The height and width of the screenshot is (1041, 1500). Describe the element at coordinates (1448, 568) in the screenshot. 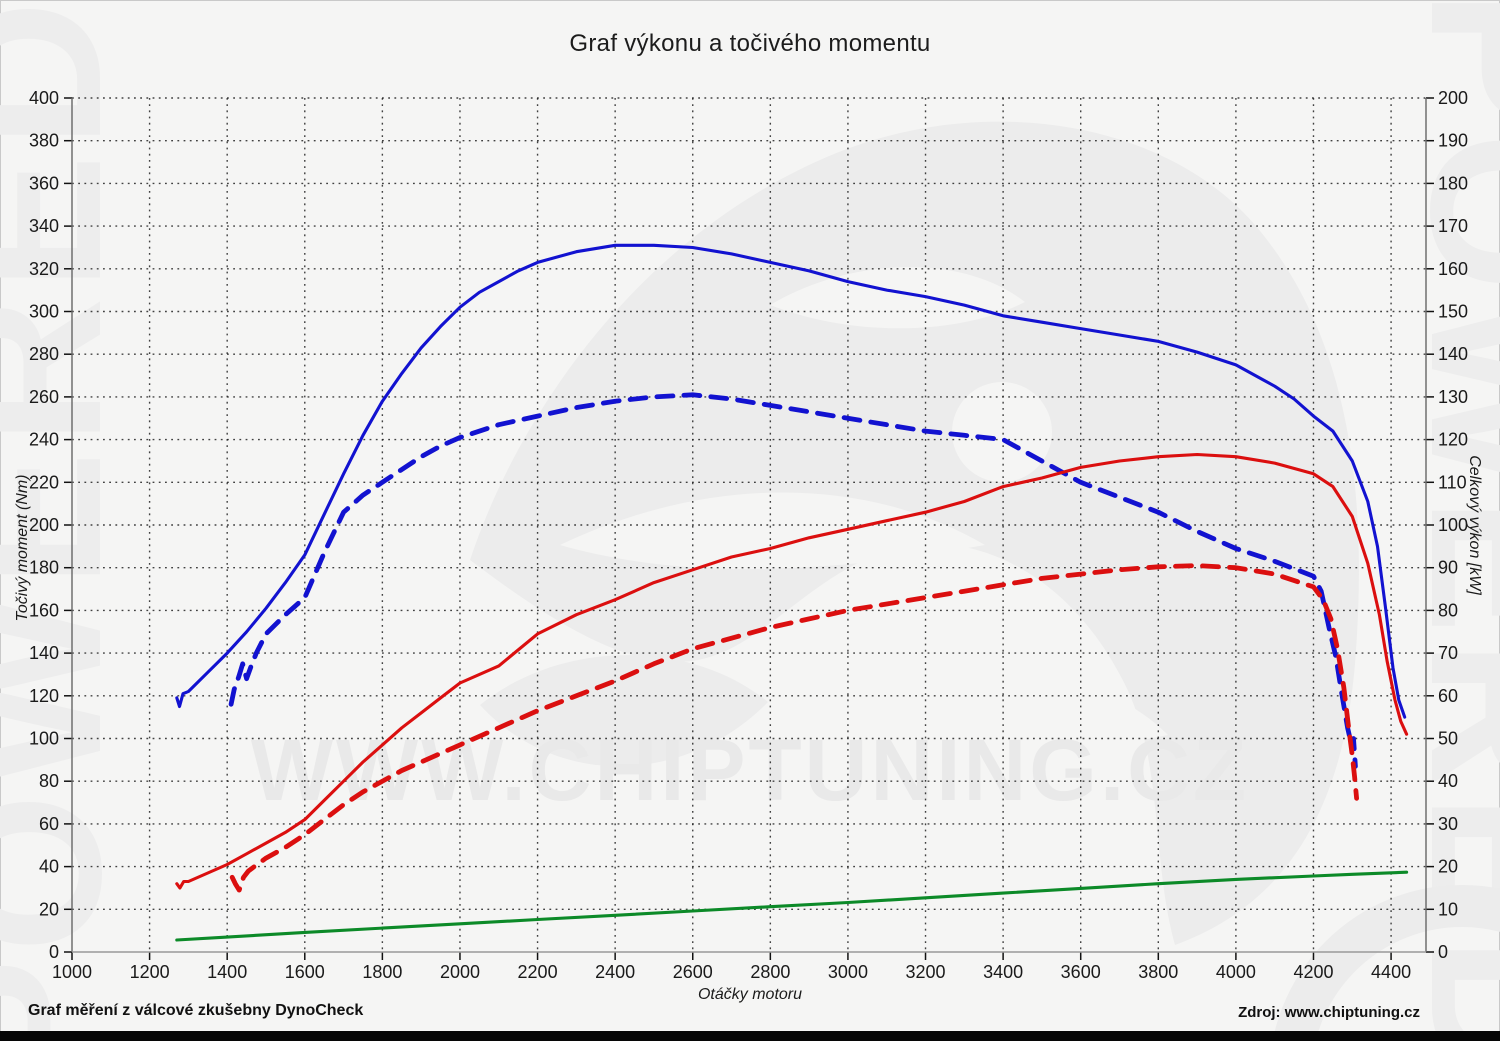

I see `y-right-tick-label: 90` at that location.